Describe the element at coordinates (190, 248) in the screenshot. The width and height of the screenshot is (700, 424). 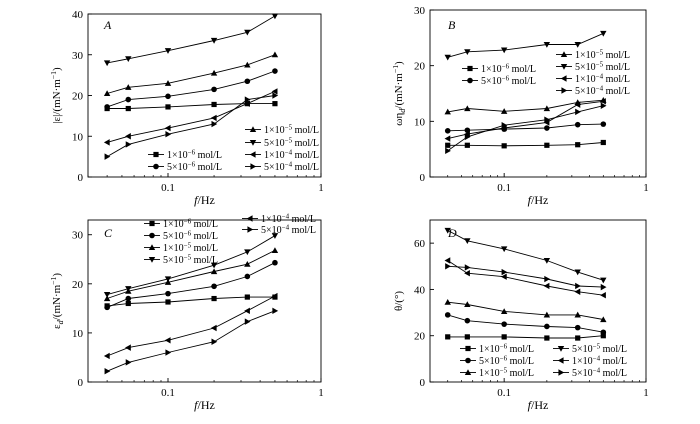
I see `legend-label: 1×10−5​ mol/L` at that location.